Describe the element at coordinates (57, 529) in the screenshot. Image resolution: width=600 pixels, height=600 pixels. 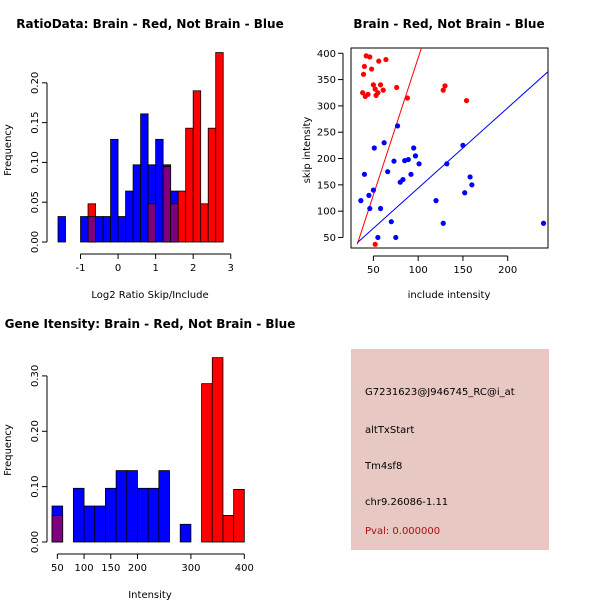
I see `gene-intensity-overlap-bar` at that location.